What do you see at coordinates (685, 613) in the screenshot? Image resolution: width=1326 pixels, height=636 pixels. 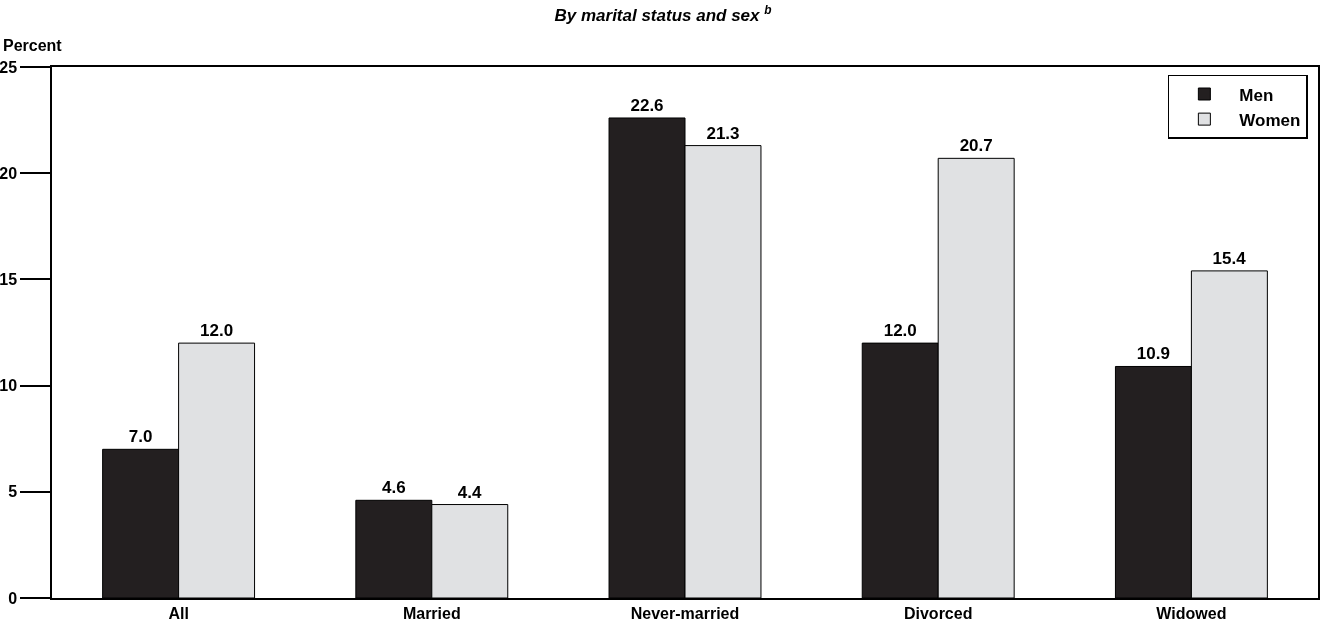 I see `x-tick-label: Never-married` at bounding box center [685, 613].